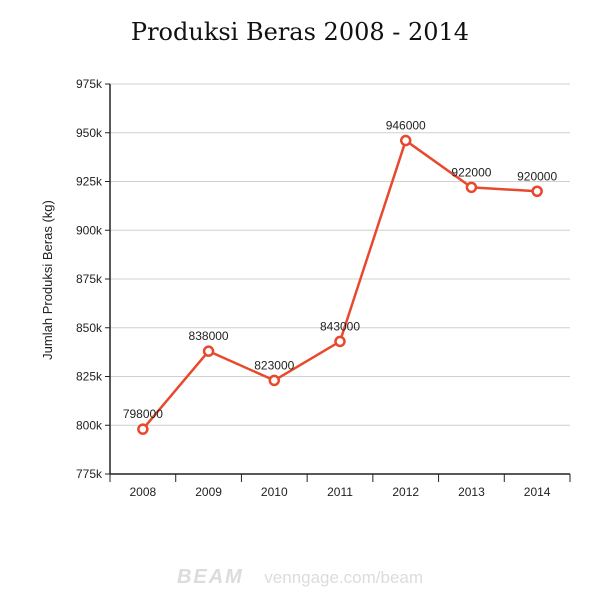 This screenshot has width=600, height=600. What do you see at coordinates (300, 32) in the screenshot?
I see `chart-title: Produksi Beras 2008 - 2014` at bounding box center [300, 32].